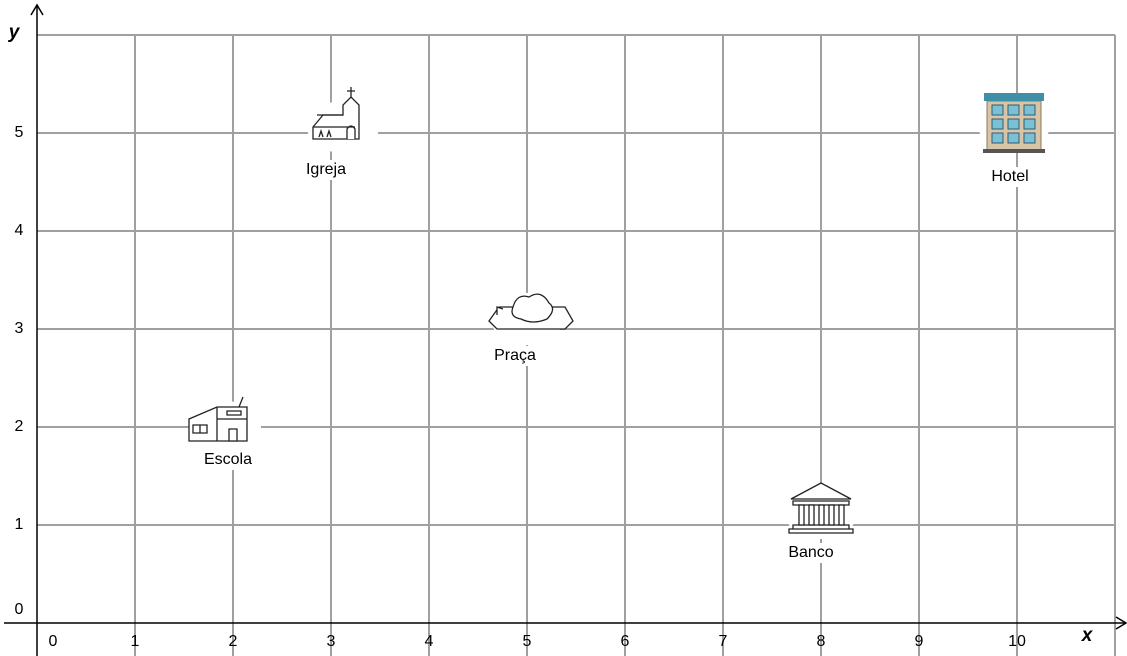  I want to click on x-tick-label: 7, so click(723, 641).